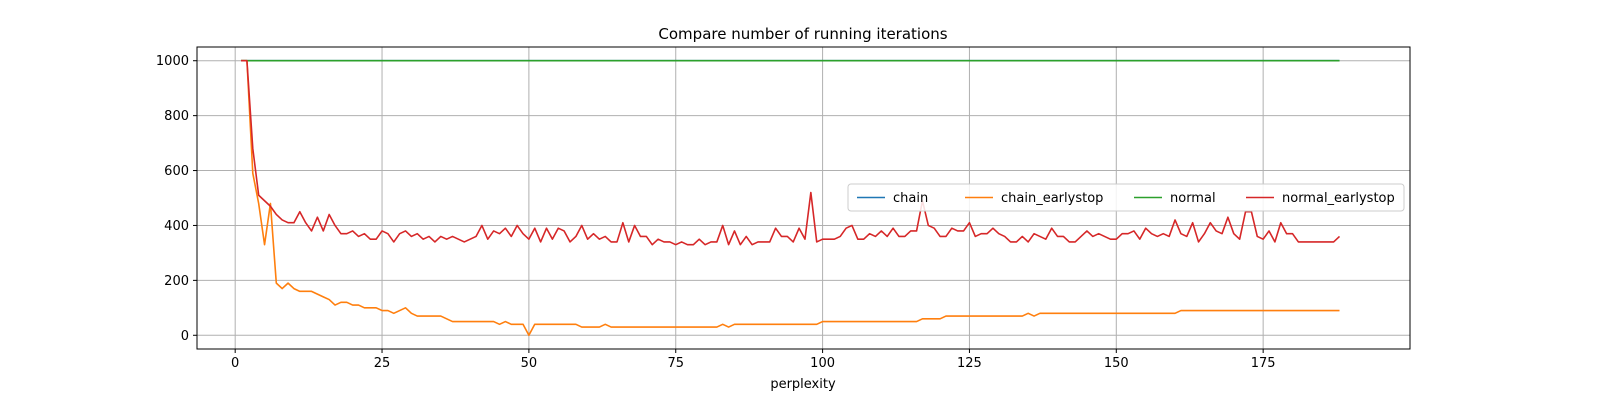 The height and width of the screenshot is (400, 1600). I want to click on legend-label-chain: chain, so click(910, 198).